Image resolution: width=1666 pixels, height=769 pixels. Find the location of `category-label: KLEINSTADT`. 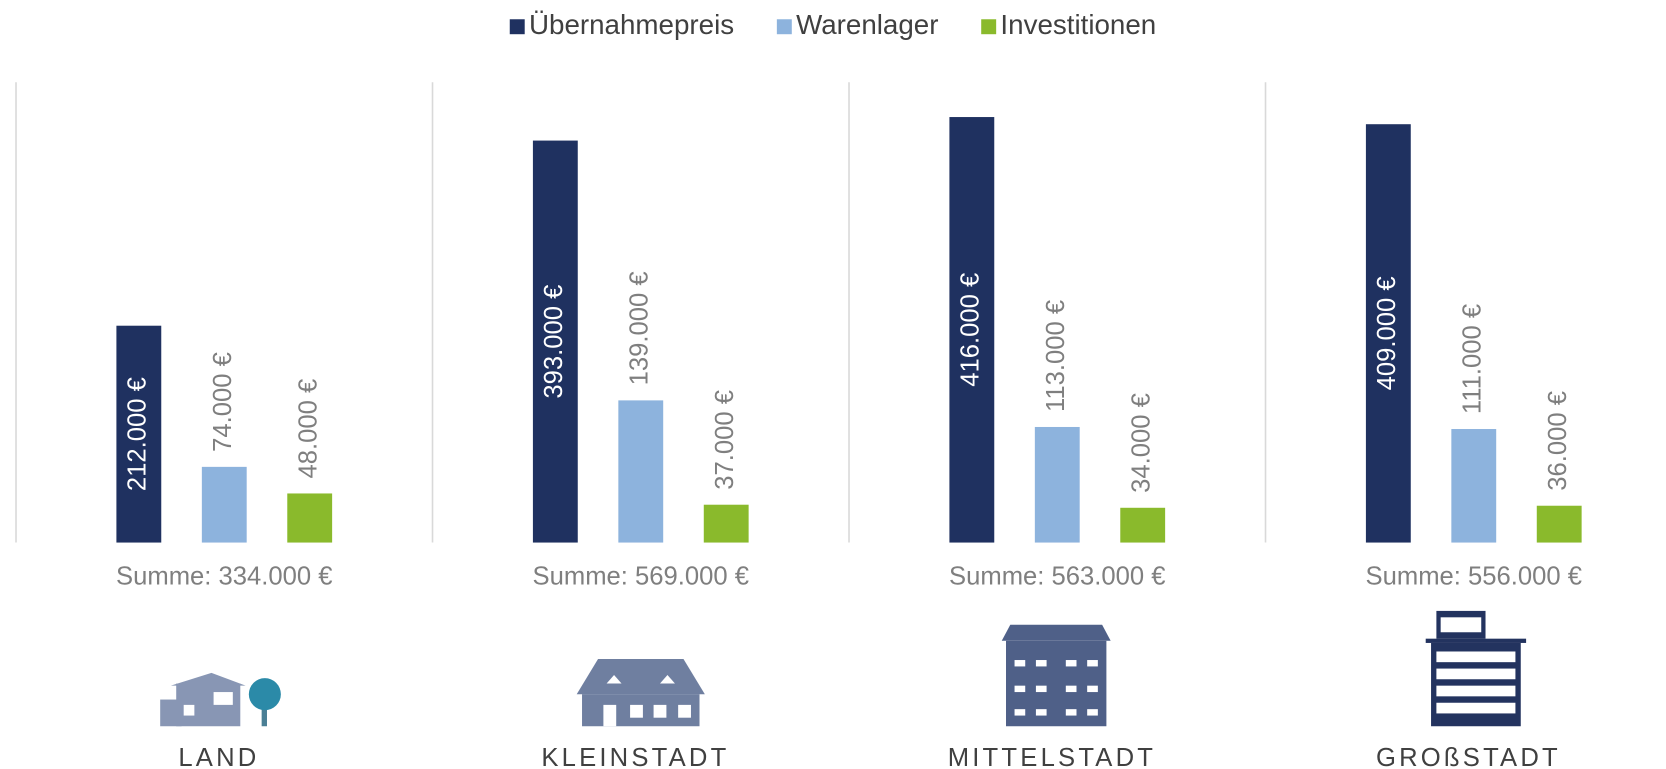

category-label: KLEINSTADT is located at coordinates (635, 756).